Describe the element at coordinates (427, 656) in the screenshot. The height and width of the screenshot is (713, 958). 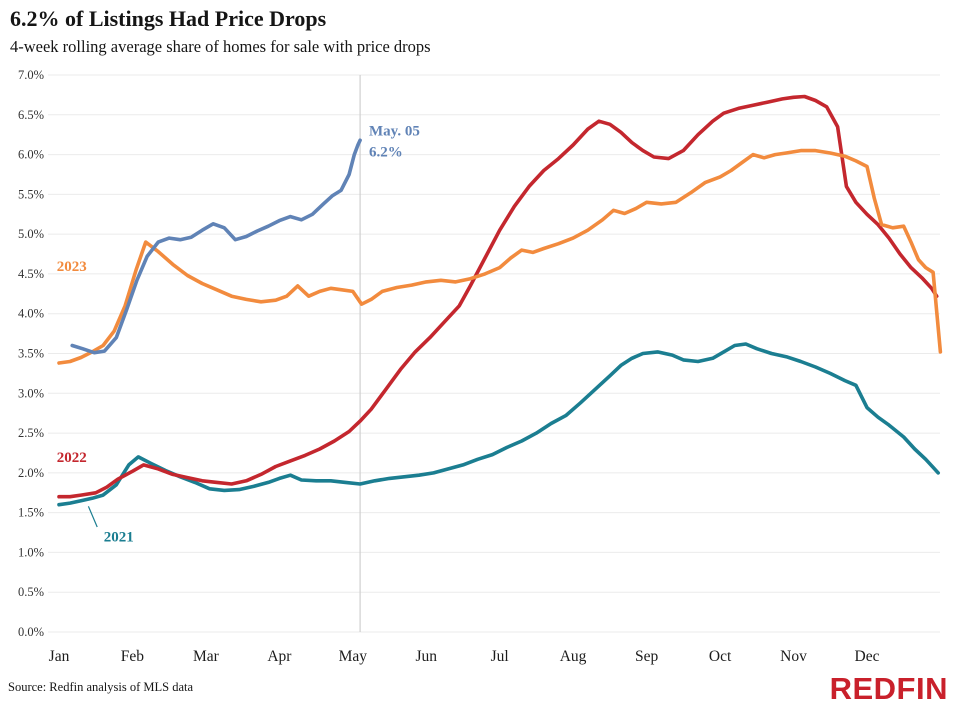
I see `x-axis-tick-label: Jun` at that location.